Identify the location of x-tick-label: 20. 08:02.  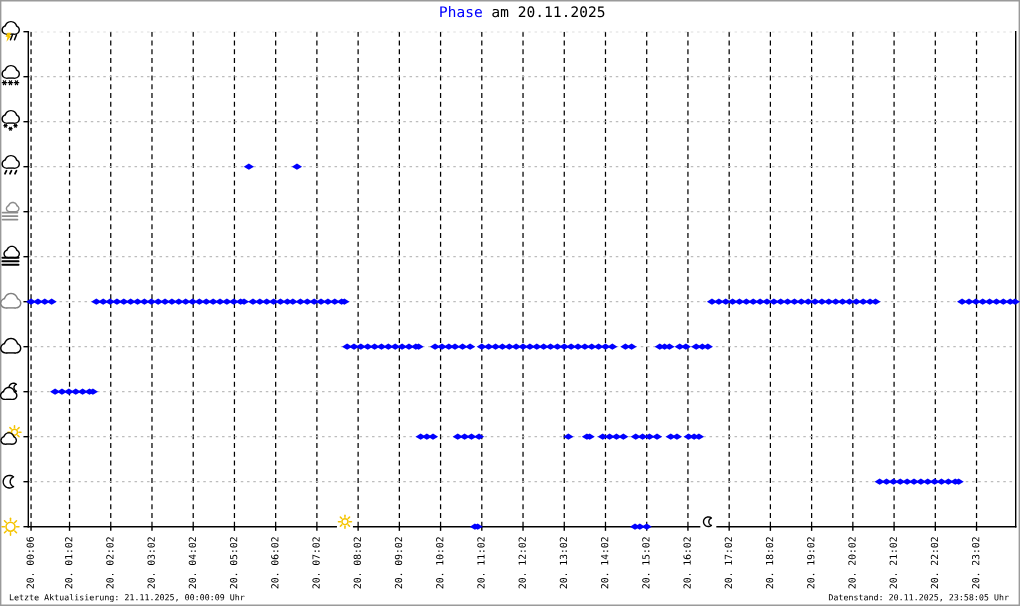
(357, 563).